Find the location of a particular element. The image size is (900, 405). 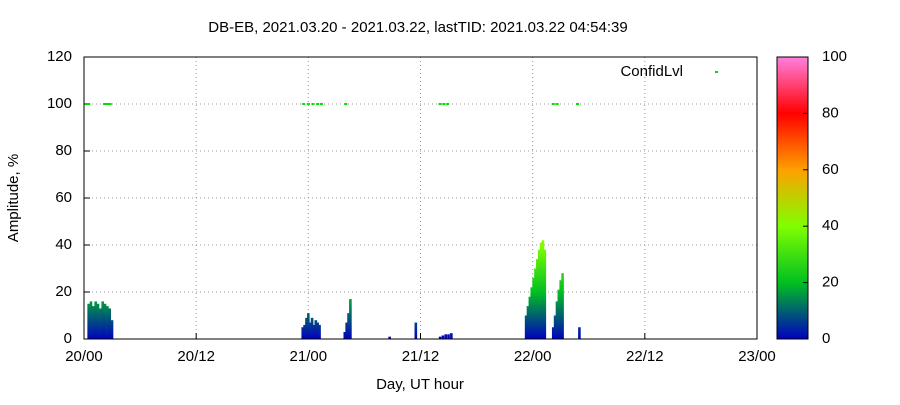

x-tick-label: 20/00 is located at coordinates (84, 356).